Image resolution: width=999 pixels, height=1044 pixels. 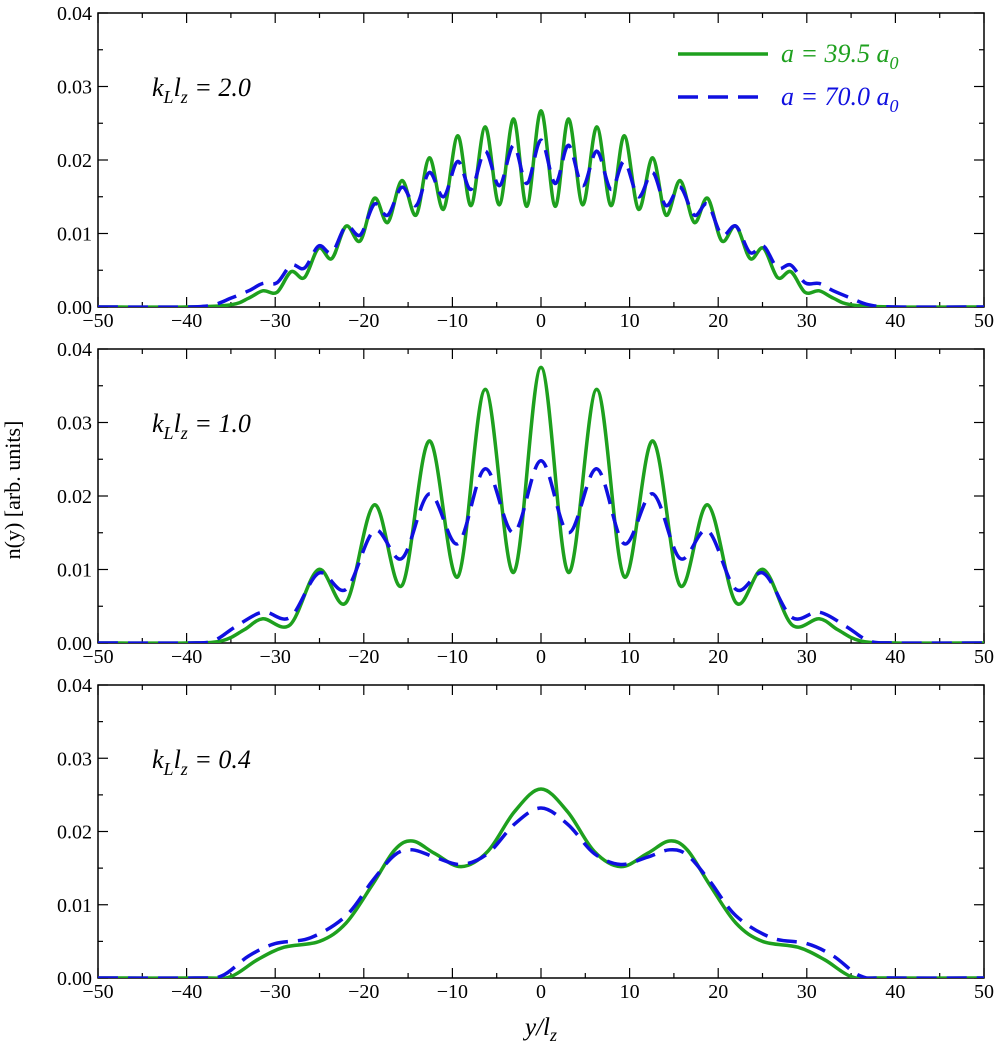 I want to click on legend-entry: a = 39.5 a0, so click(x=840, y=56).